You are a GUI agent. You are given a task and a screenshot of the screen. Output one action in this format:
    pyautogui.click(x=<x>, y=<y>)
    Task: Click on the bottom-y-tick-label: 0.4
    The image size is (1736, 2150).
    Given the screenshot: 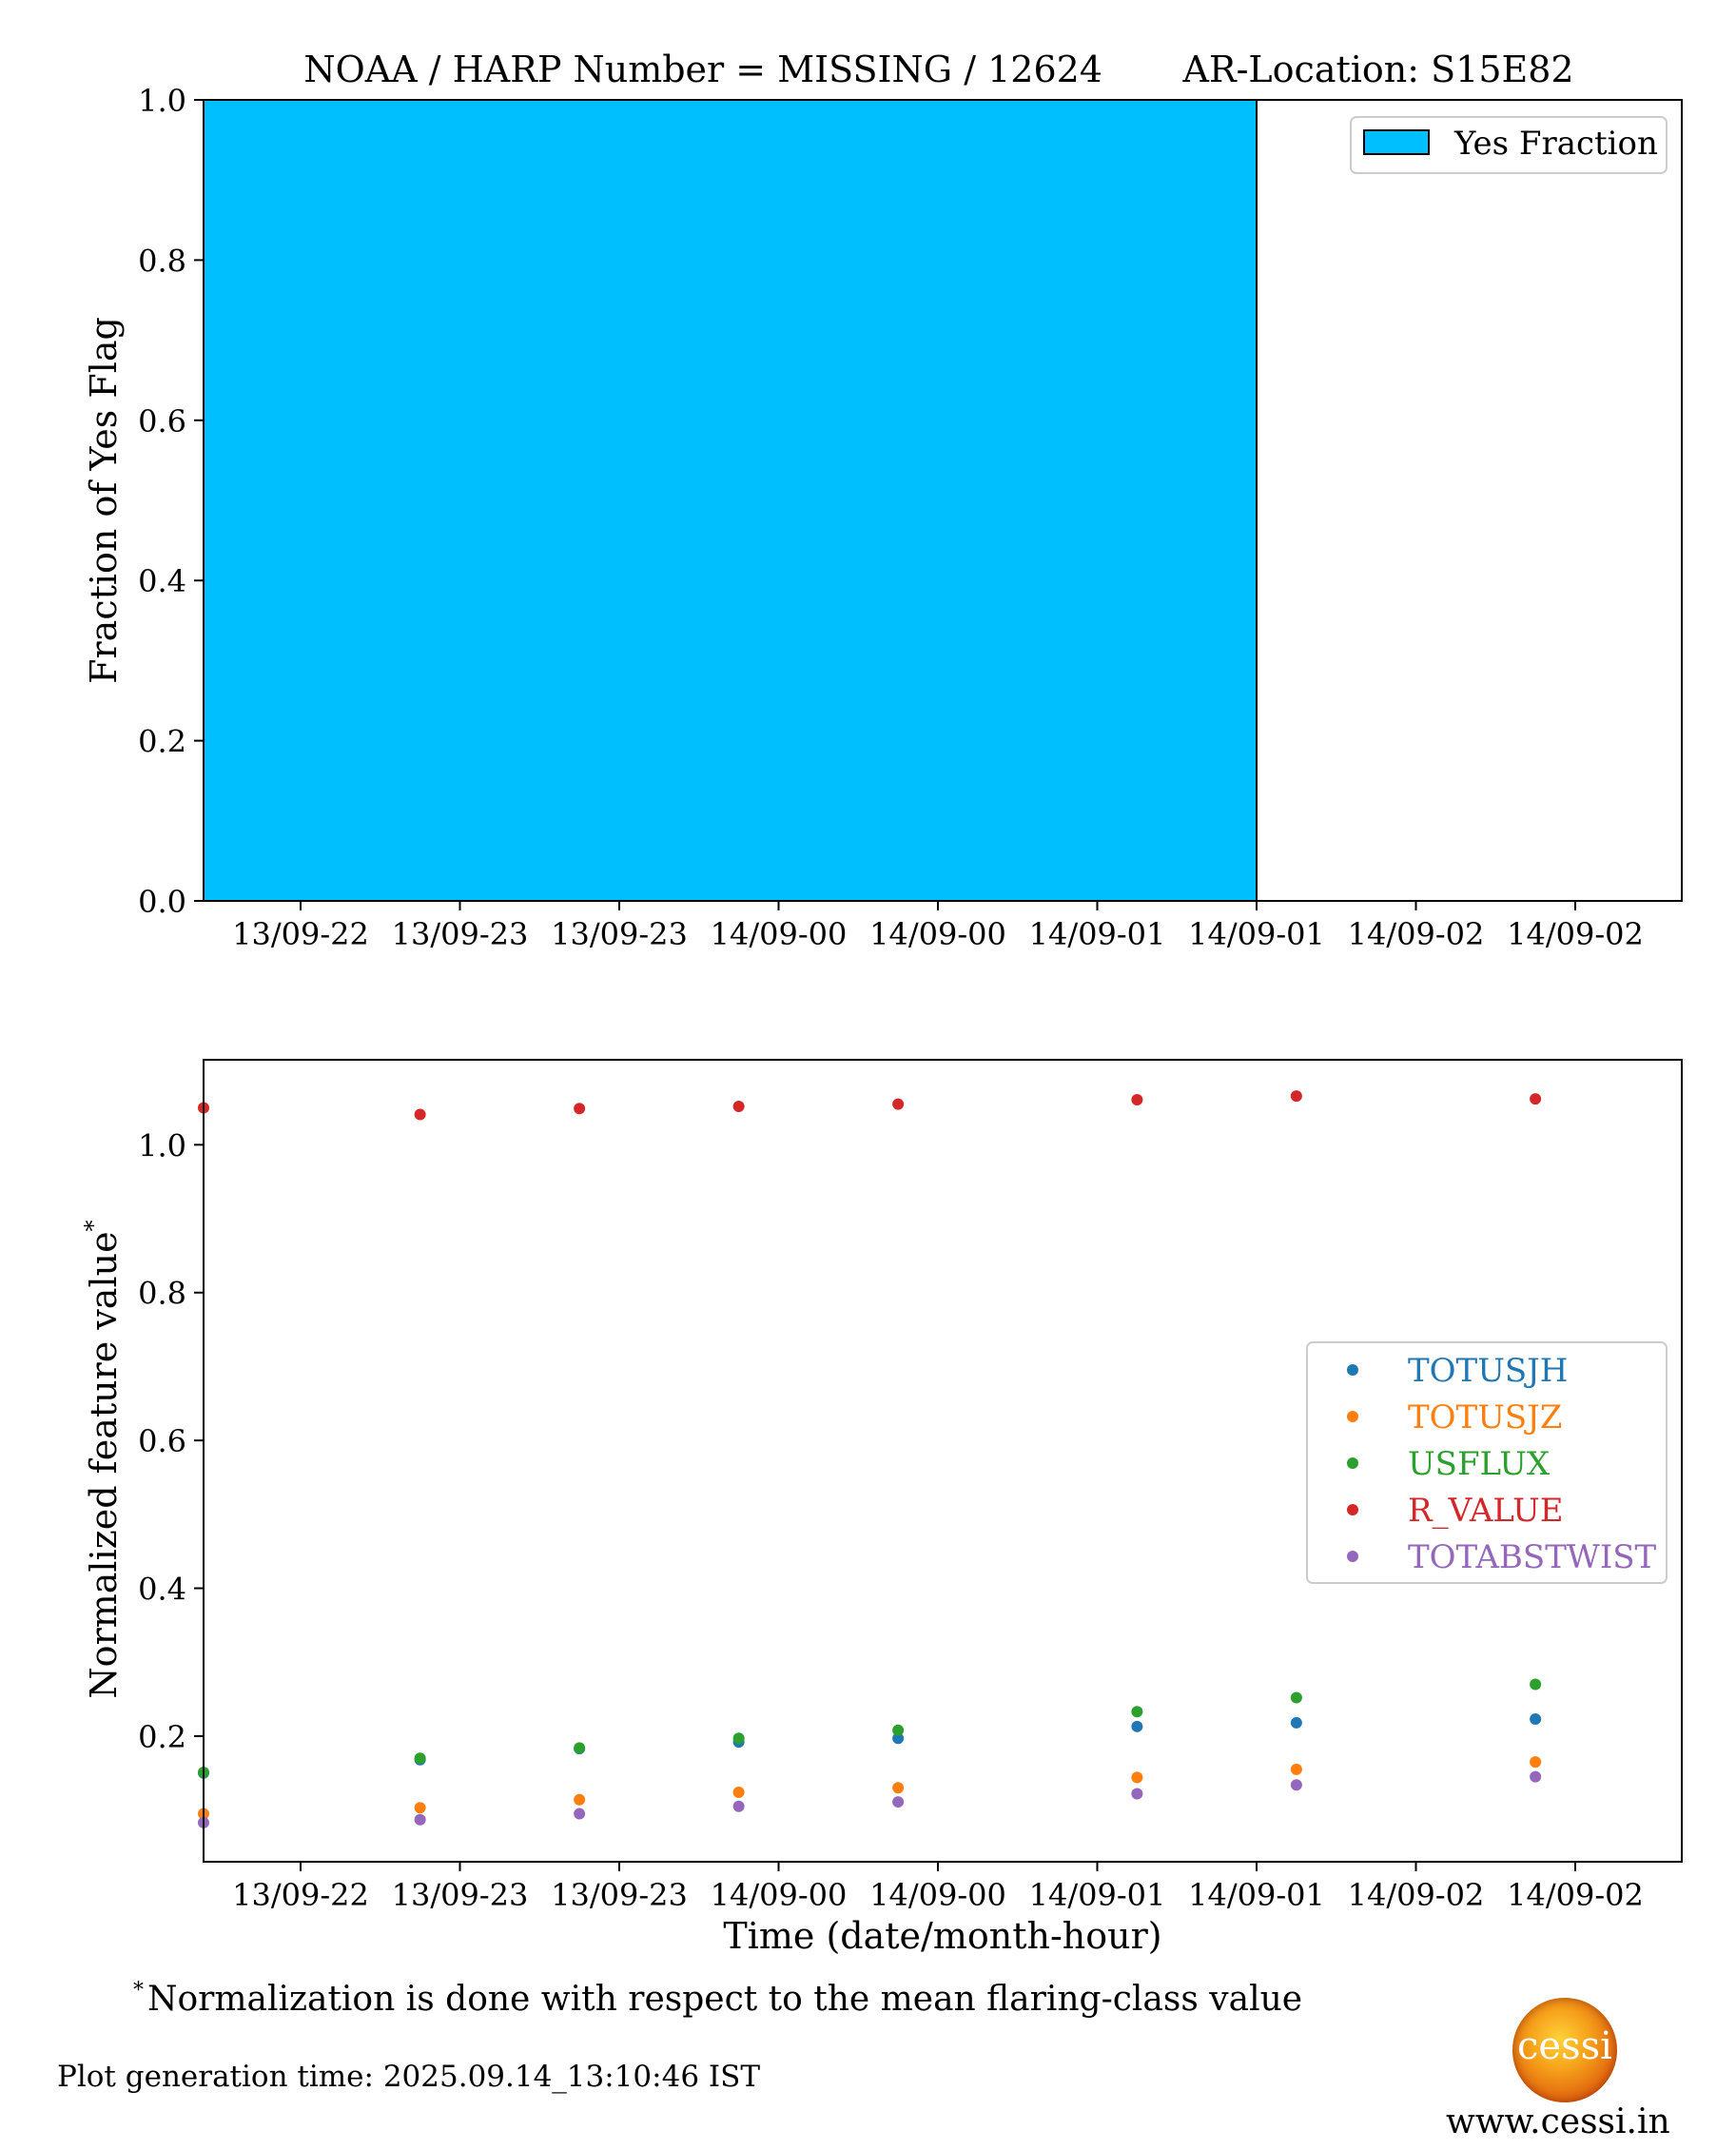 What is the action you would take?
    pyautogui.click(x=162, y=1590)
    